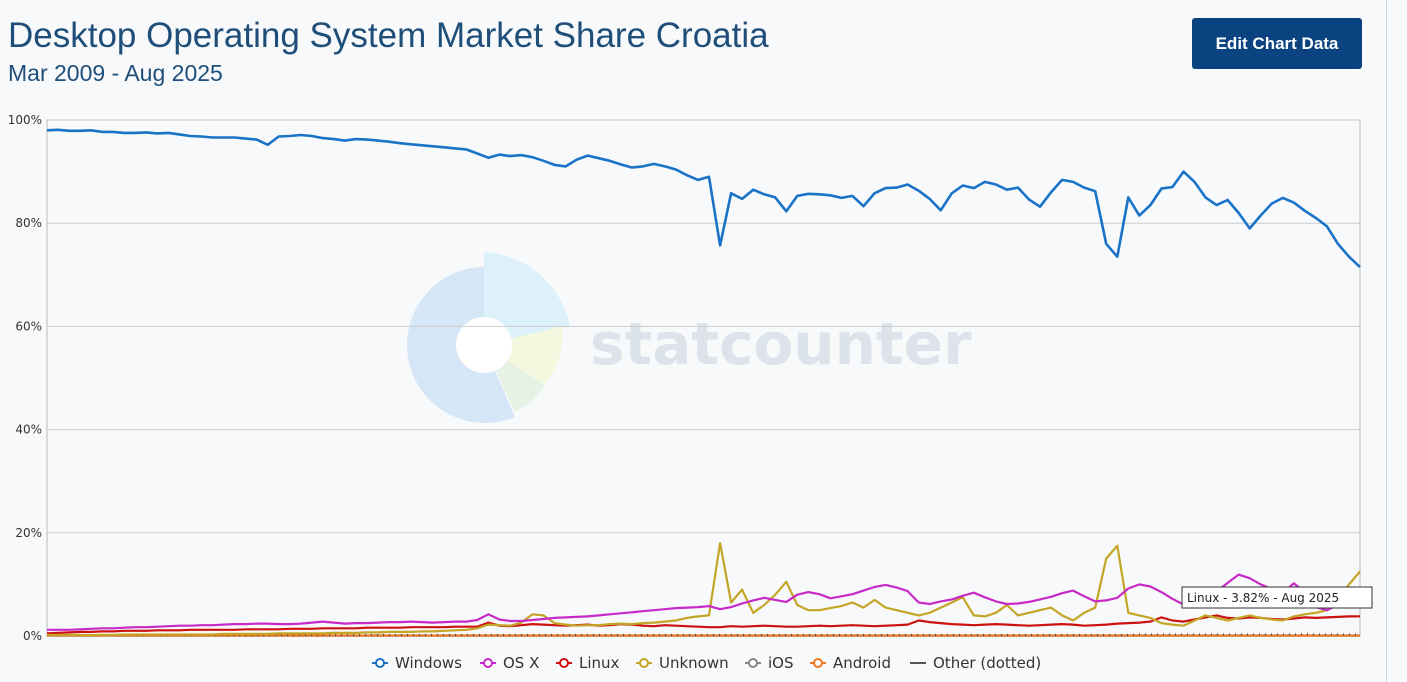 This screenshot has height=682, width=1407. Describe the element at coordinates (1263, 598) in the screenshot. I see `tooltip-text: Linux - 3.82% - Aug 2025` at that location.